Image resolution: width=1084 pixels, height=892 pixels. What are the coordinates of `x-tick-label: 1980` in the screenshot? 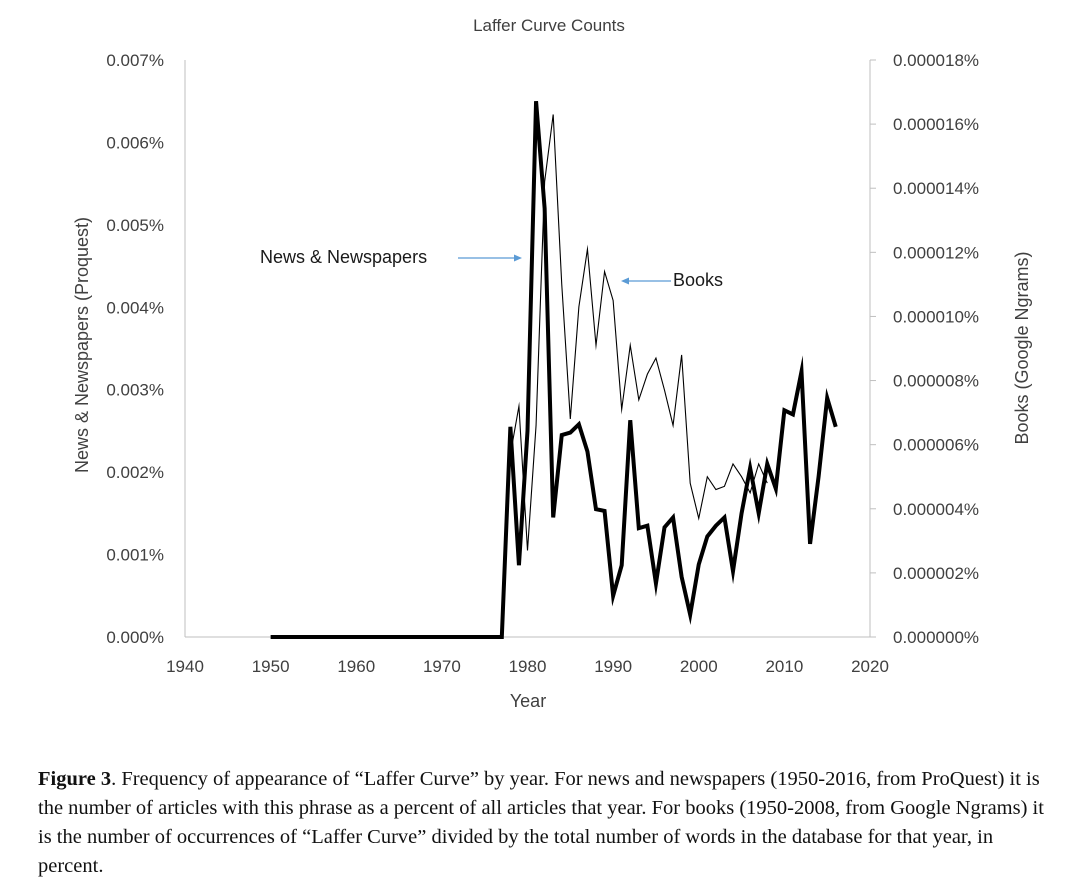 It's located at (528, 666).